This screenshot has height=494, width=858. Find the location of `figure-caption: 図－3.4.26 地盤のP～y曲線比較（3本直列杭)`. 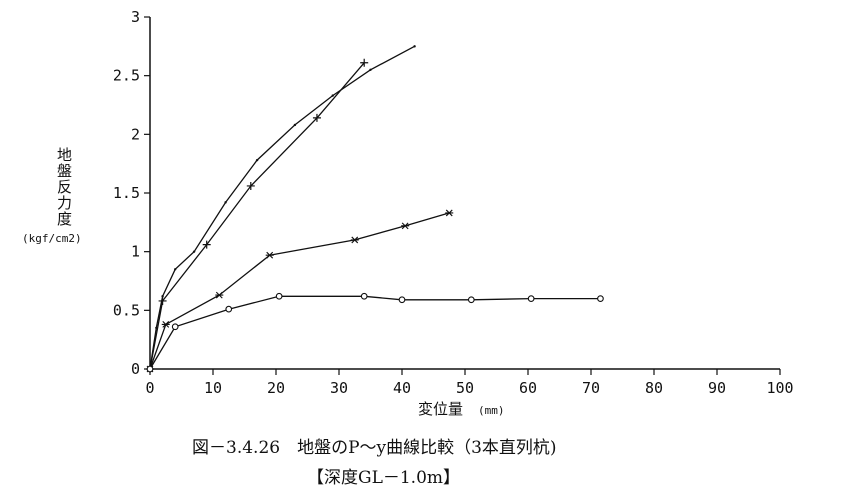

figure-caption: 図－3.4.26 地盤のP～y曲線比較（3本直列杭) is located at coordinates (374, 448).